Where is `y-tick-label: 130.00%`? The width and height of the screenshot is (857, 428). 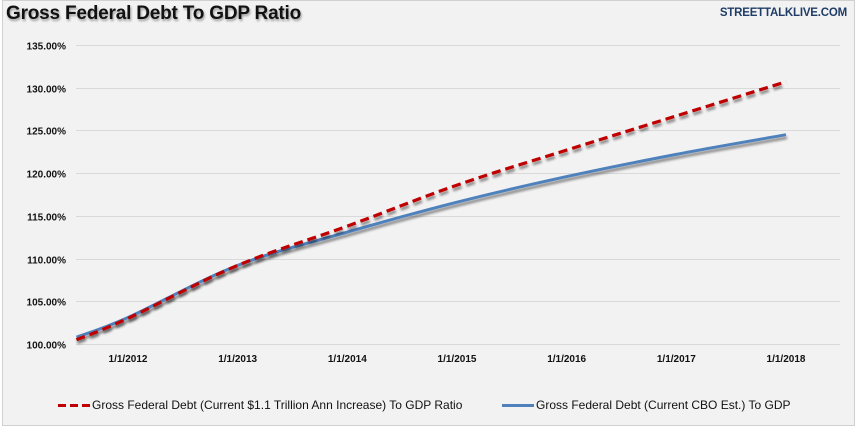 y-tick-label: 130.00% is located at coordinates (47, 90).